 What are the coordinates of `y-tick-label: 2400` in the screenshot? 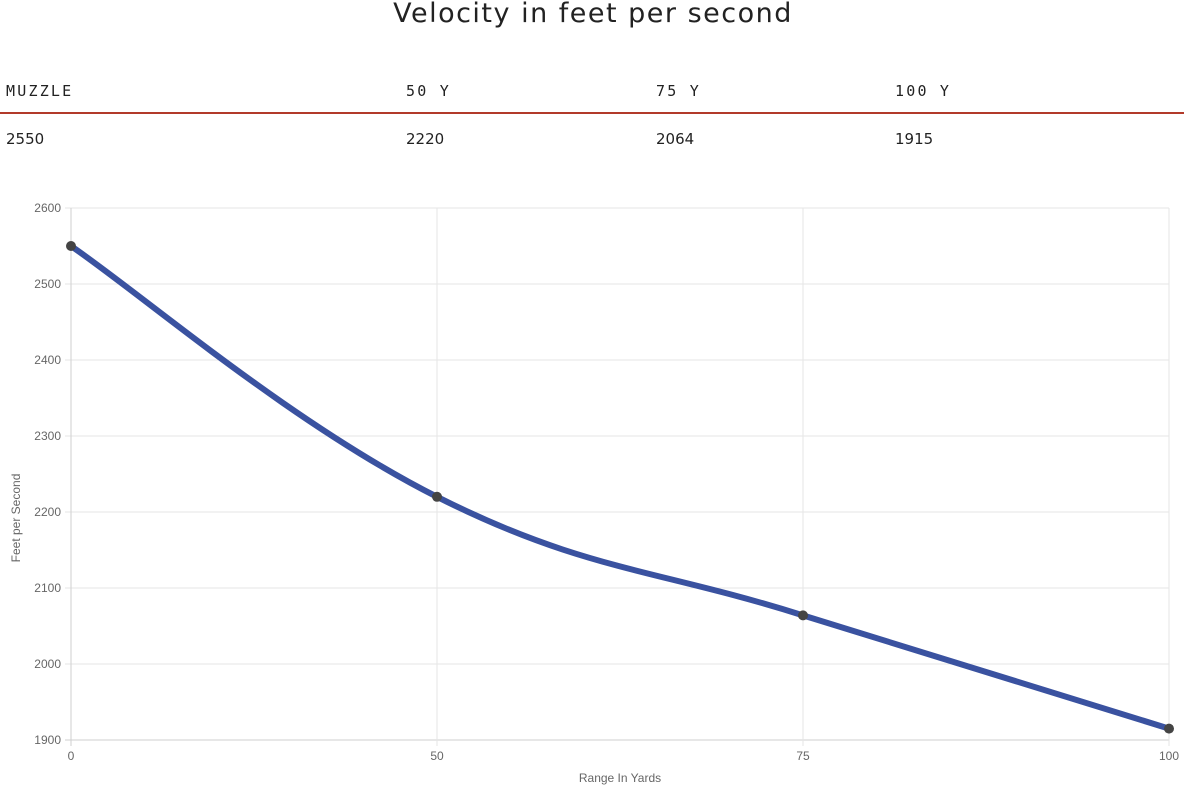 It's located at (47, 360).